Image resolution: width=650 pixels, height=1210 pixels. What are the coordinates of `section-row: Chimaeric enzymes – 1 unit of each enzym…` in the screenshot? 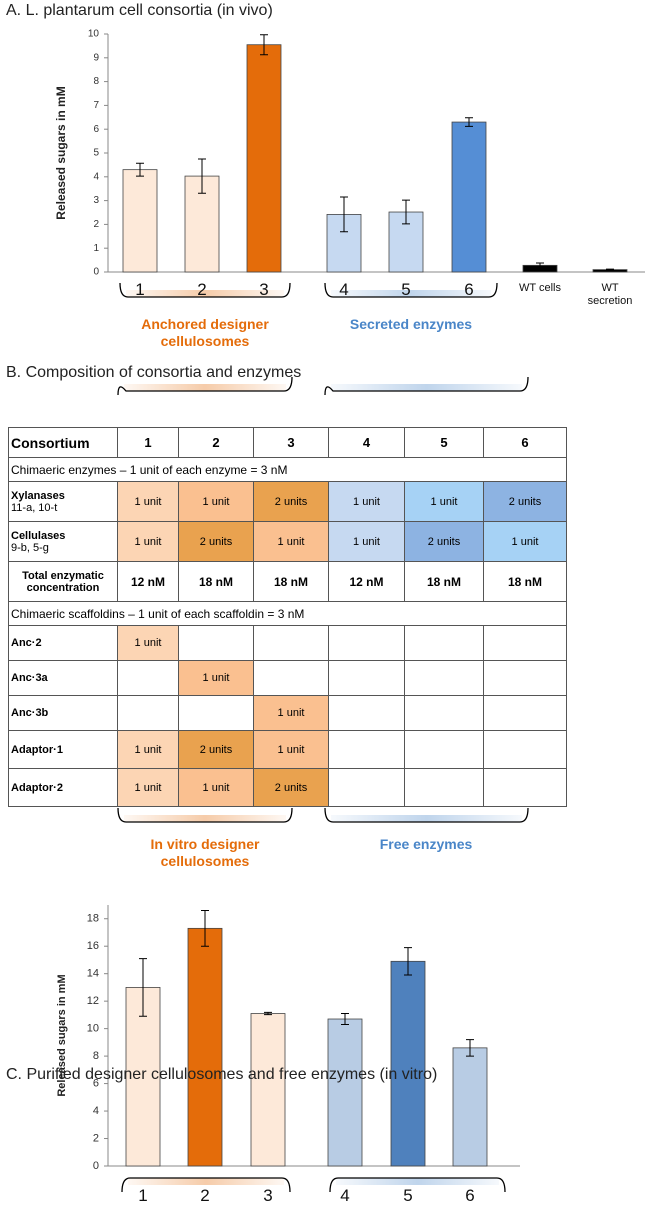 It's located at (287, 469).